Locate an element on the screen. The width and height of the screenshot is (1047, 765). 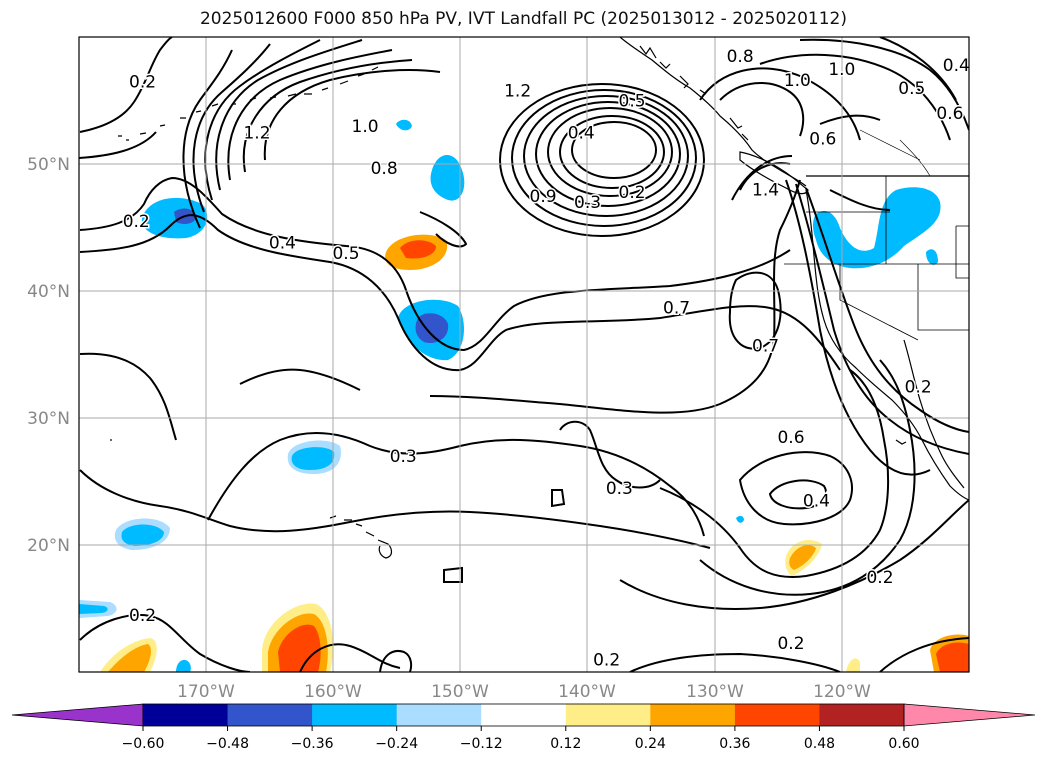
lon-label: 120°W is located at coordinates (842, 692).